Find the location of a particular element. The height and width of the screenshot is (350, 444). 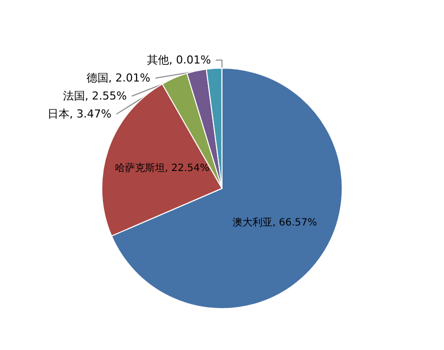

slice-label: 澳大利亚, 66.57% is located at coordinates (274, 222).